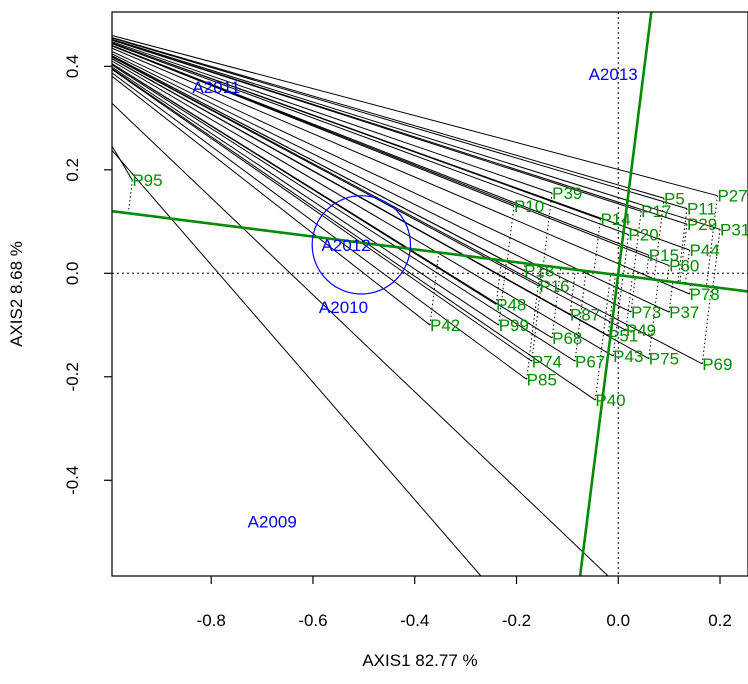 The width and height of the screenshot is (748, 684). What do you see at coordinates (732, 196) in the screenshot?
I see `point-label-p27: P27` at bounding box center [732, 196].